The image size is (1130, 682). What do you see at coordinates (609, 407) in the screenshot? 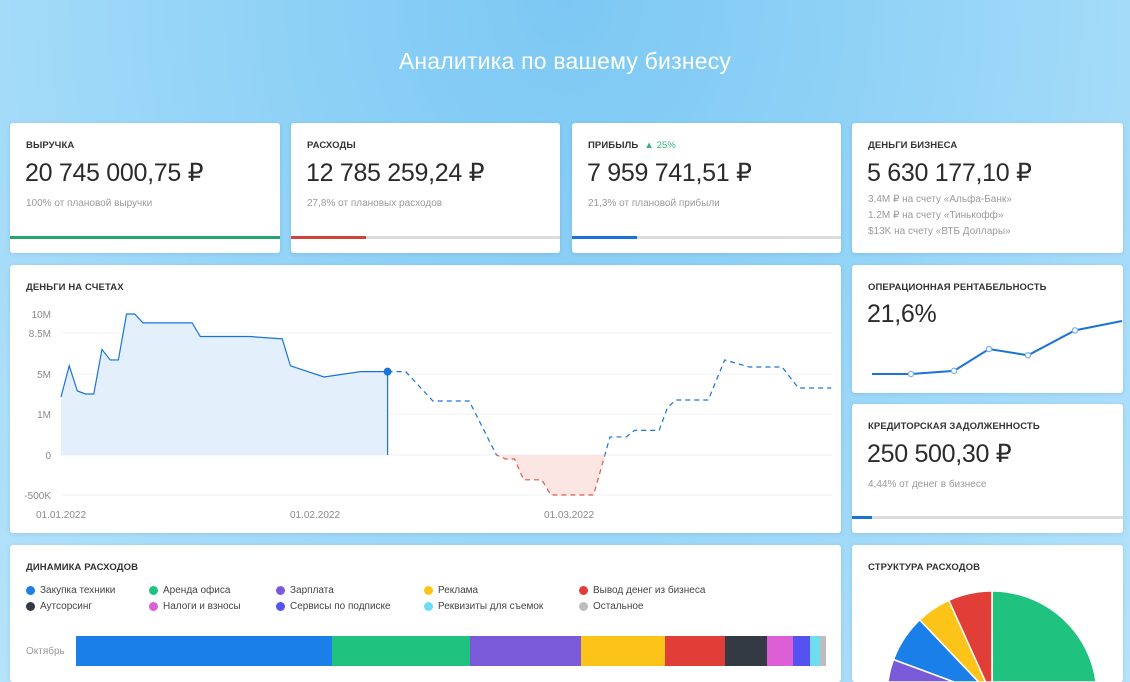
I see `forecast-line` at bounding box center [609, 407].